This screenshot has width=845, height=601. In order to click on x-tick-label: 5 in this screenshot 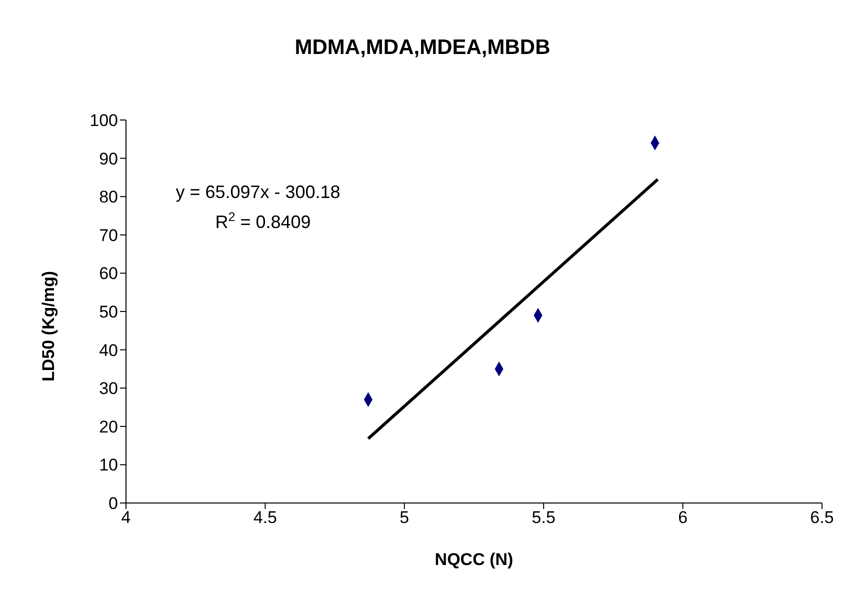, I will do `click(405, 518)`.